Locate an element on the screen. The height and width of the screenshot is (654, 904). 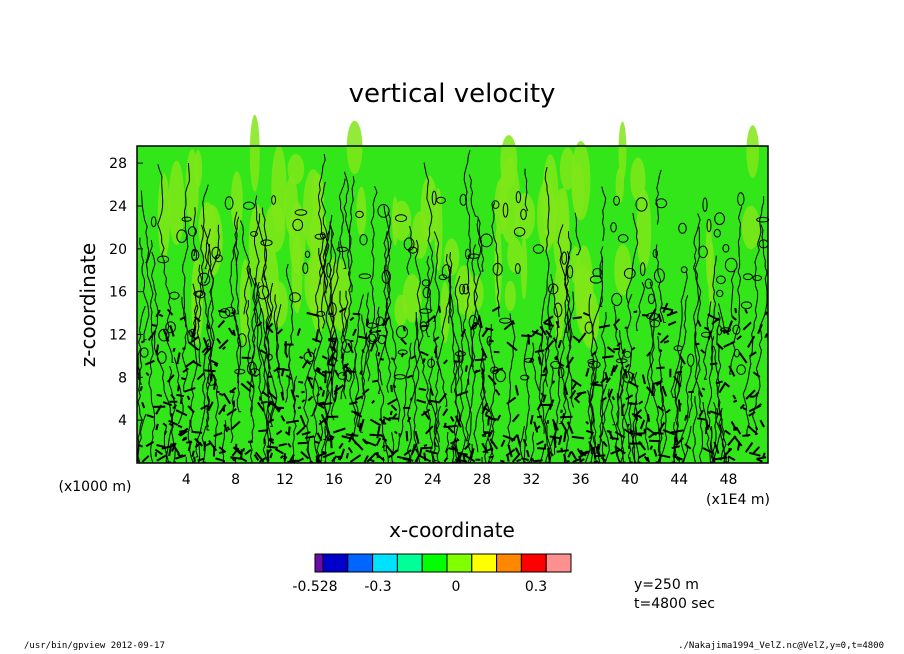
field-patch is located at coordinates (752, 151).